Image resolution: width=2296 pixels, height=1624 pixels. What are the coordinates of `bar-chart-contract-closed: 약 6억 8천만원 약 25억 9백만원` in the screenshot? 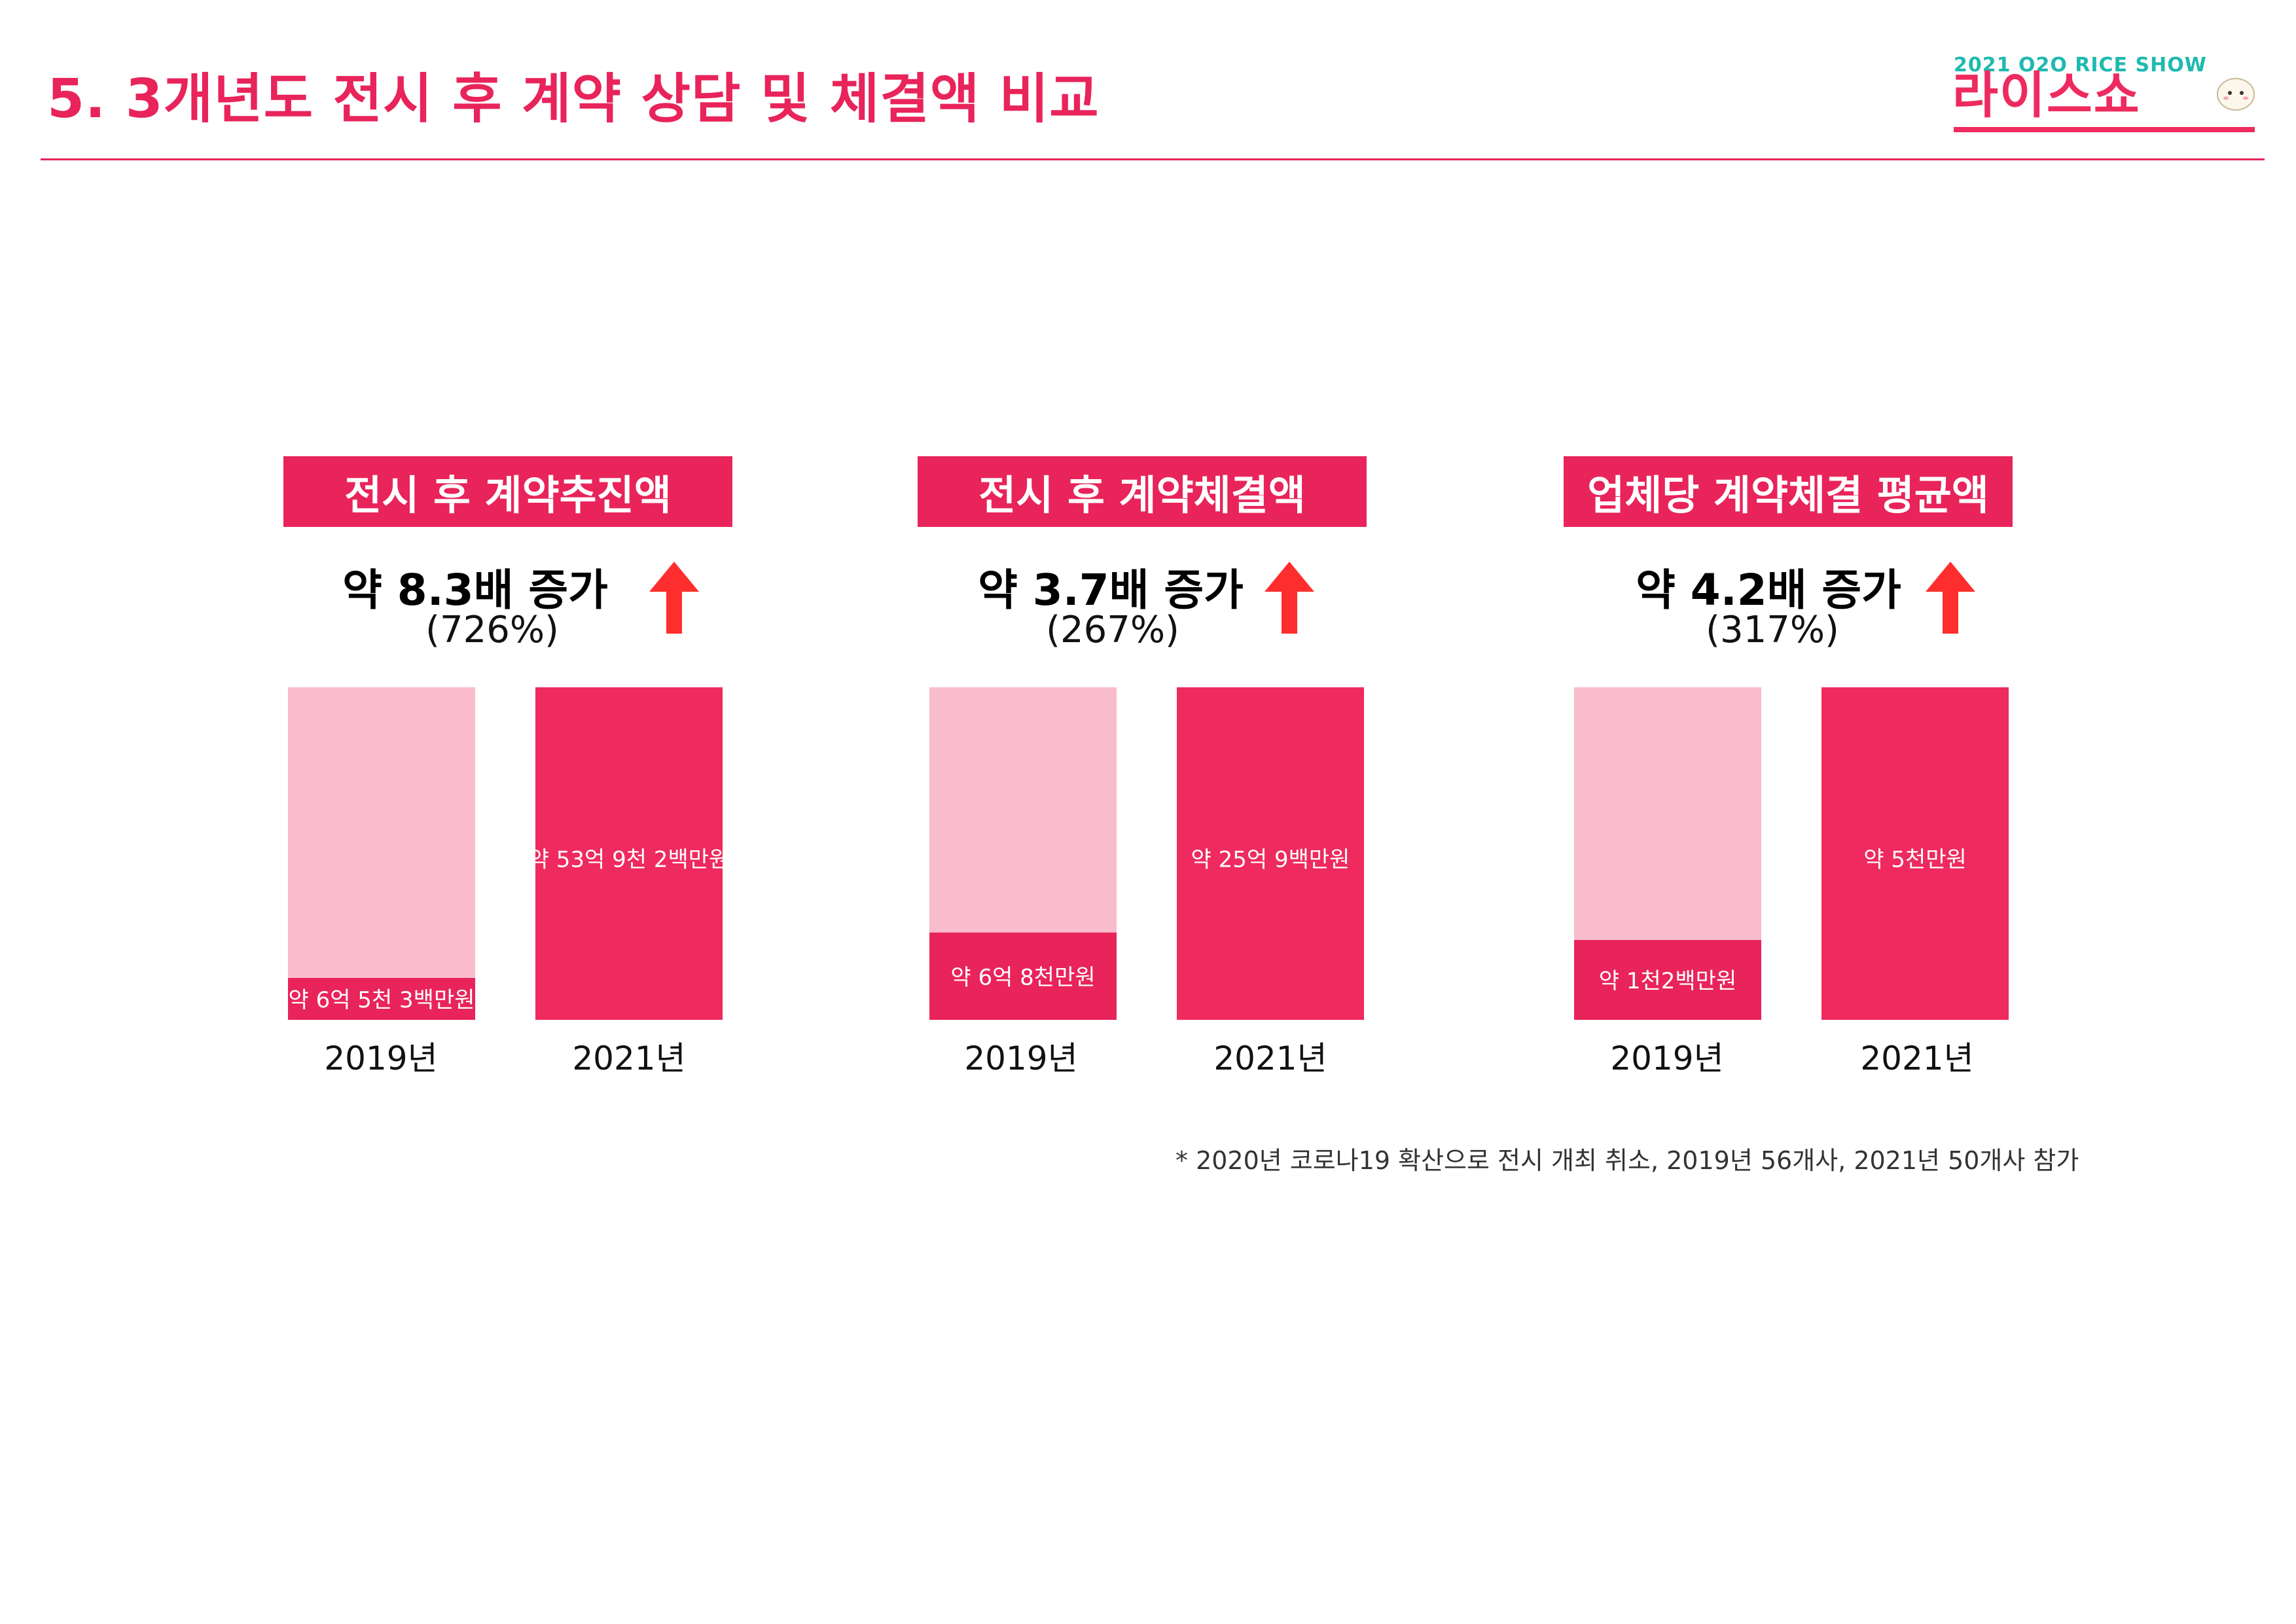 It's located at (1146, 853).